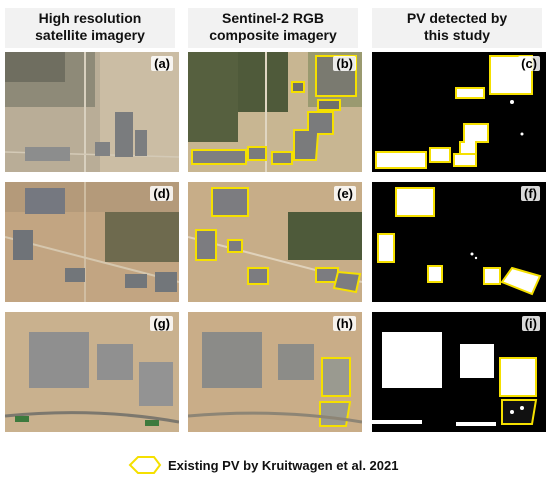  What do you see at coordinates (530, 193) in the screenshot?
I see `panel-label: (f)` at bounding box center [530, 193].